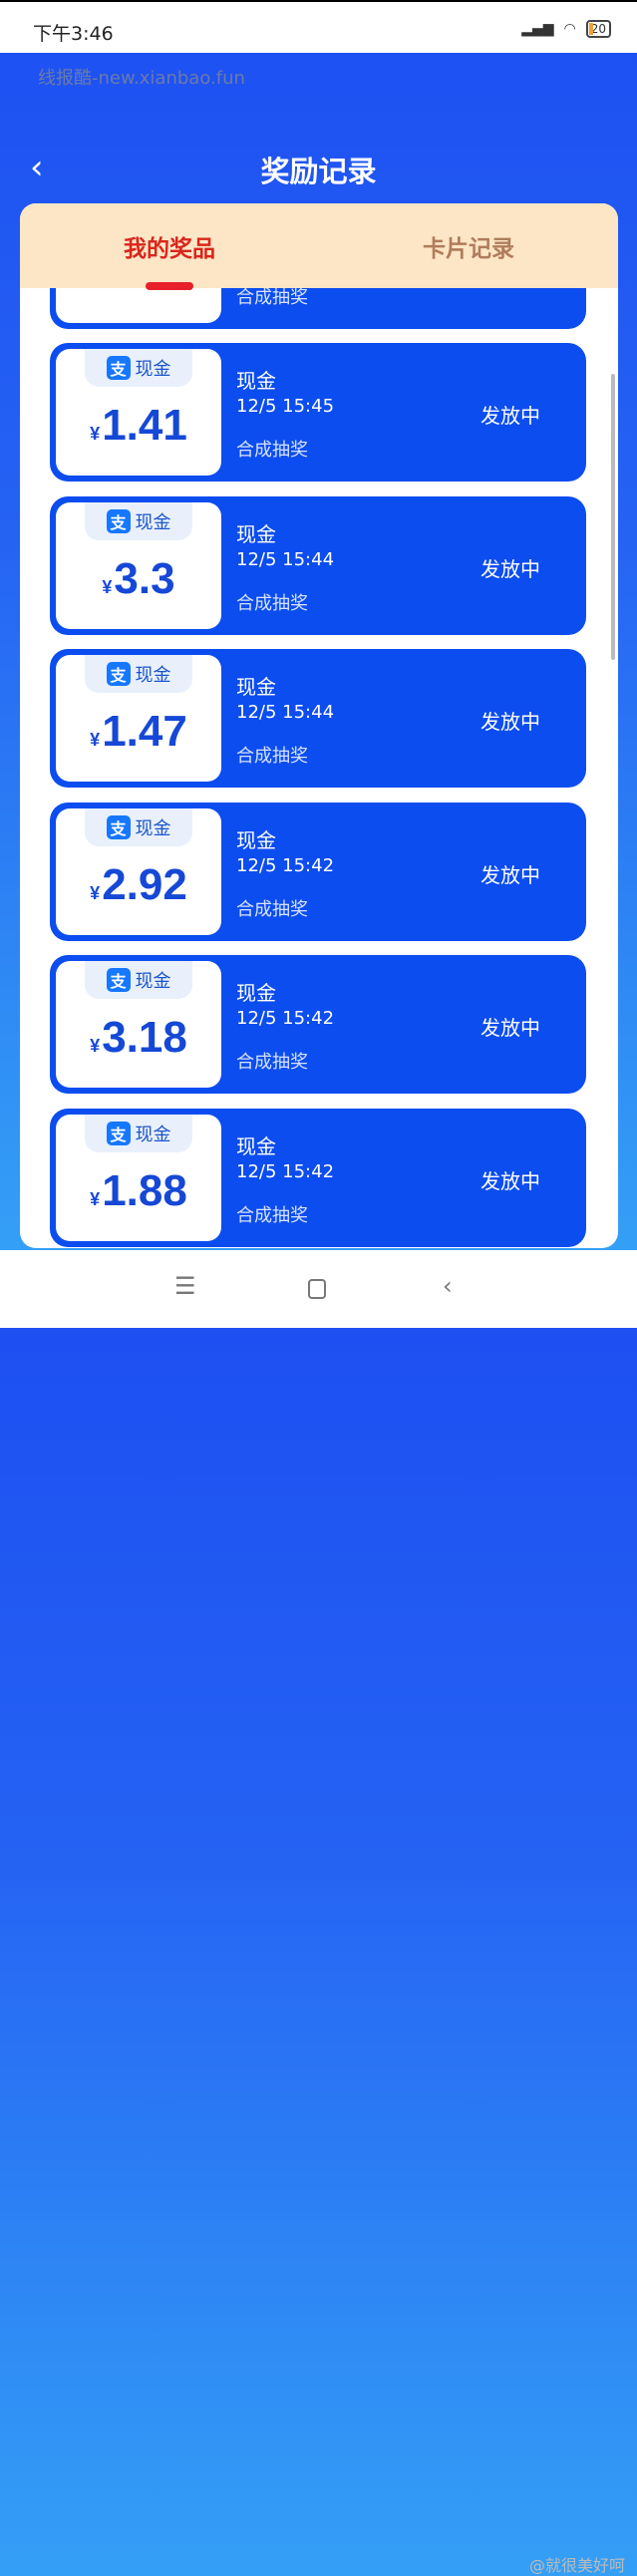 The width and height of the screenshot is (637, 2576). What do you see at coordinates (285, 406) in the screenshot?
I see `record-time: 12/5 15:45` at bounding box center [285, 406].